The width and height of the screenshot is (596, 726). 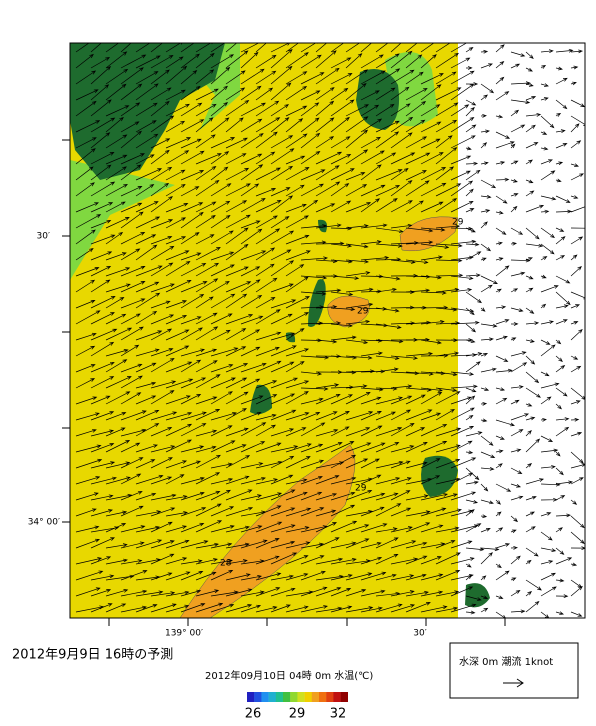 What do you see at coordinates (205, 86) in the screenshot?
I see `cool-water` at bounding box center [205, 86].